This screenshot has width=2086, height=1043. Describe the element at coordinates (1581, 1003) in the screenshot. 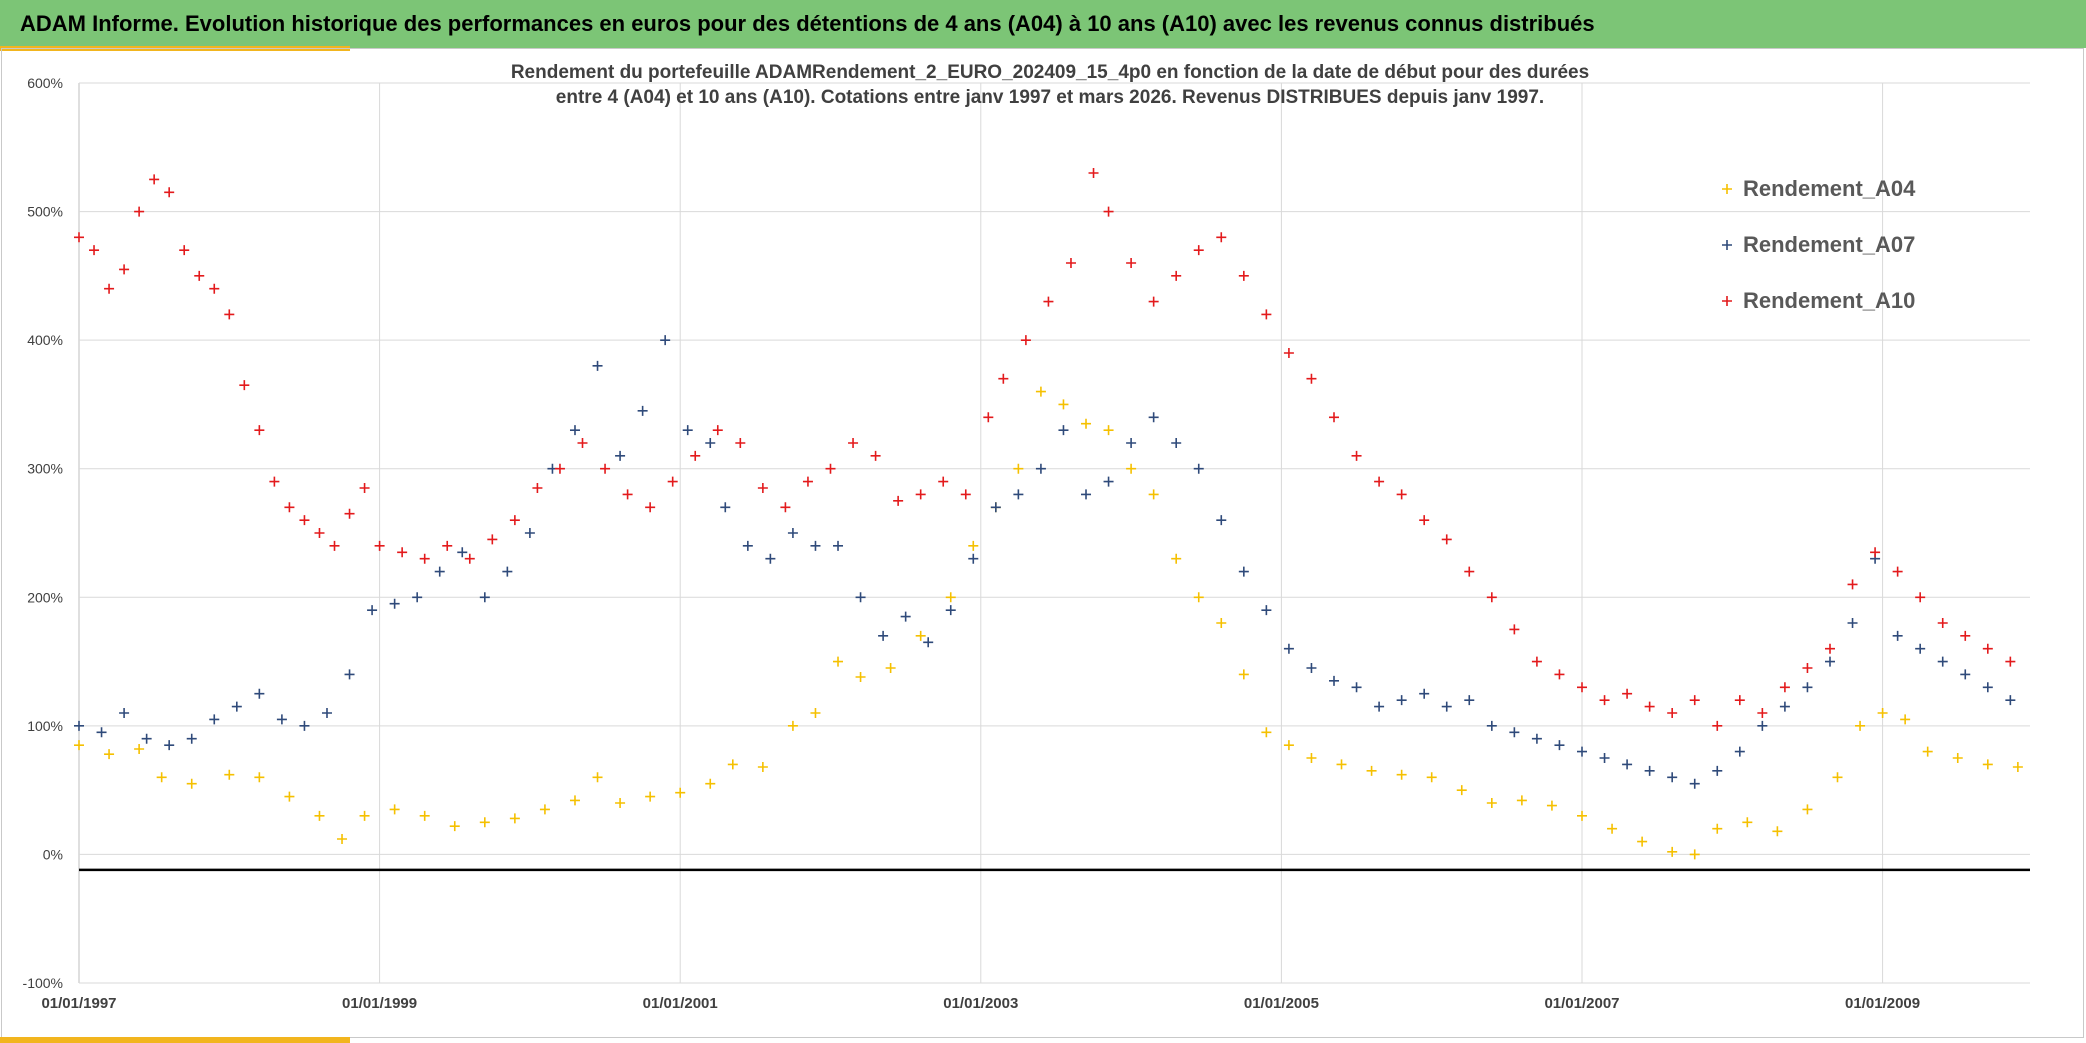

I see `x-tick-label: 01/01/2007` at that location.